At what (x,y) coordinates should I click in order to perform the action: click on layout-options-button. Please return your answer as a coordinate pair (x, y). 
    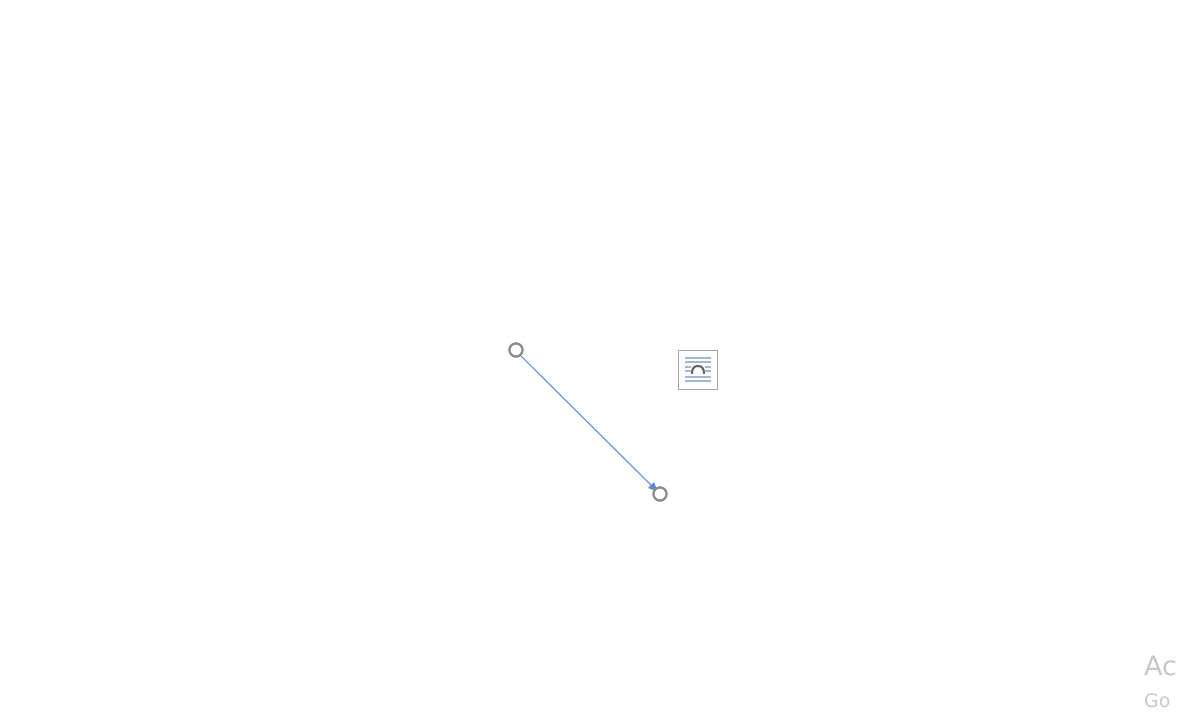
    Looking at the image, I should click on (698, 370).